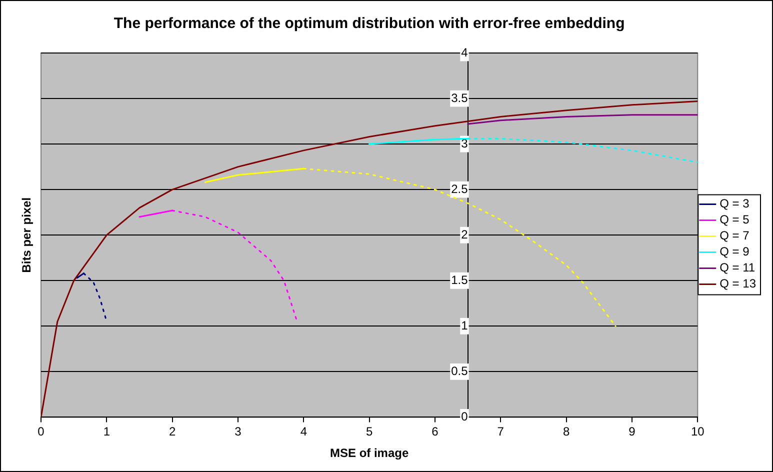 The width and height of the screenshot is (773, 472). I want to click on y-tick-label: 1, so click(464, 325).